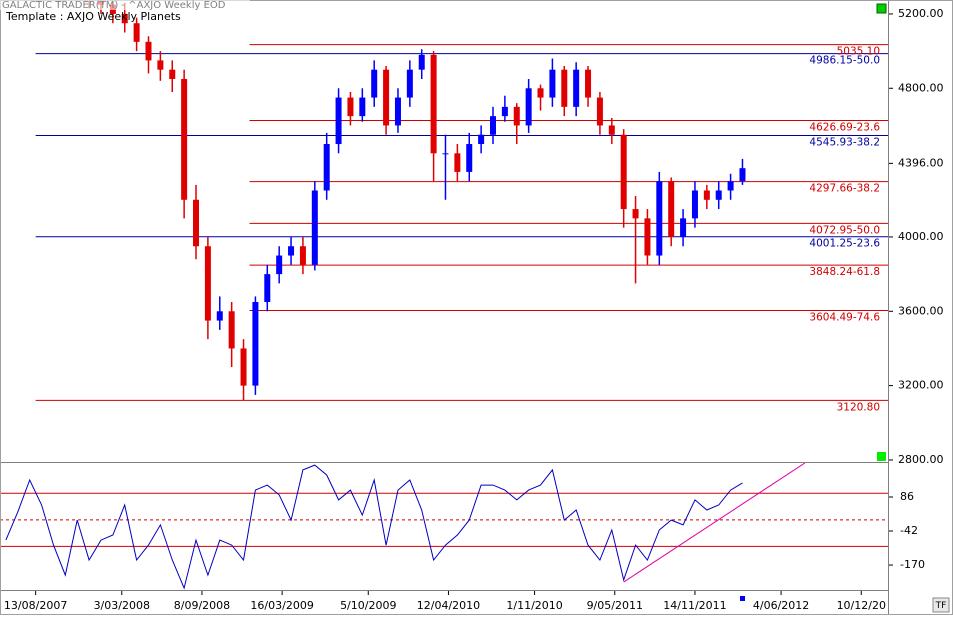 The width and height of the screenshot is (953, 619). What do you see at coordinates (921, 236) in the screenshot?
I see `y-tick-label: 4000.00` at bounding box center [921, 236].